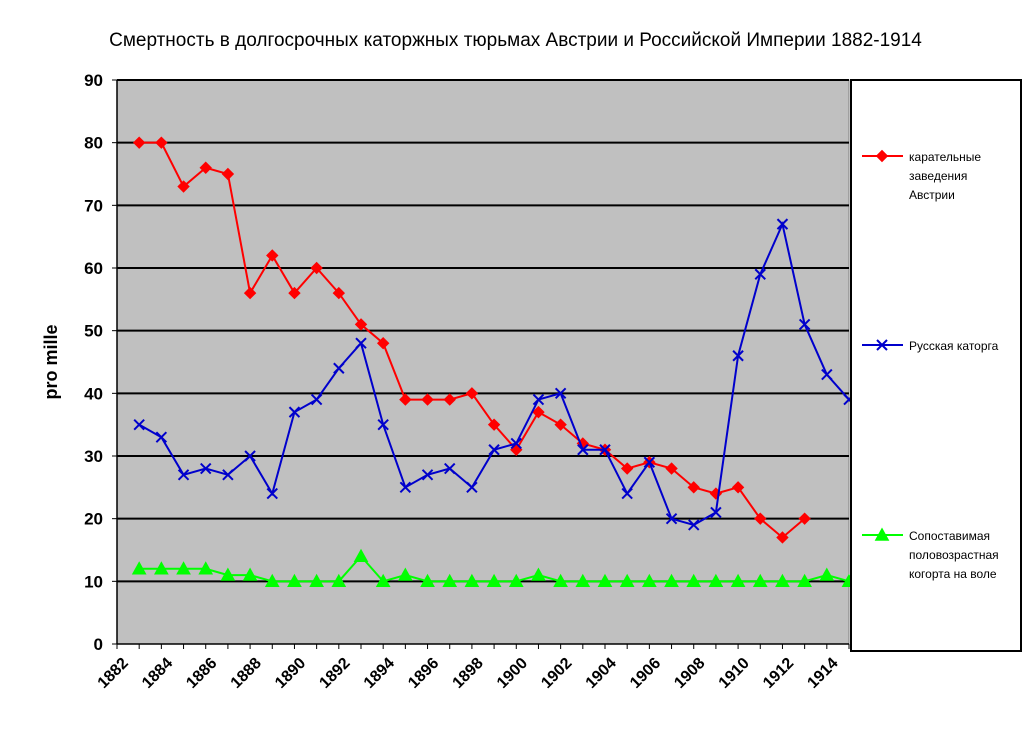 The width and height of the screenshot is (1031, 735). Describe the element at coordinates (93, 393) in the screenshot. I see `y-tick-label: 40` at that location.